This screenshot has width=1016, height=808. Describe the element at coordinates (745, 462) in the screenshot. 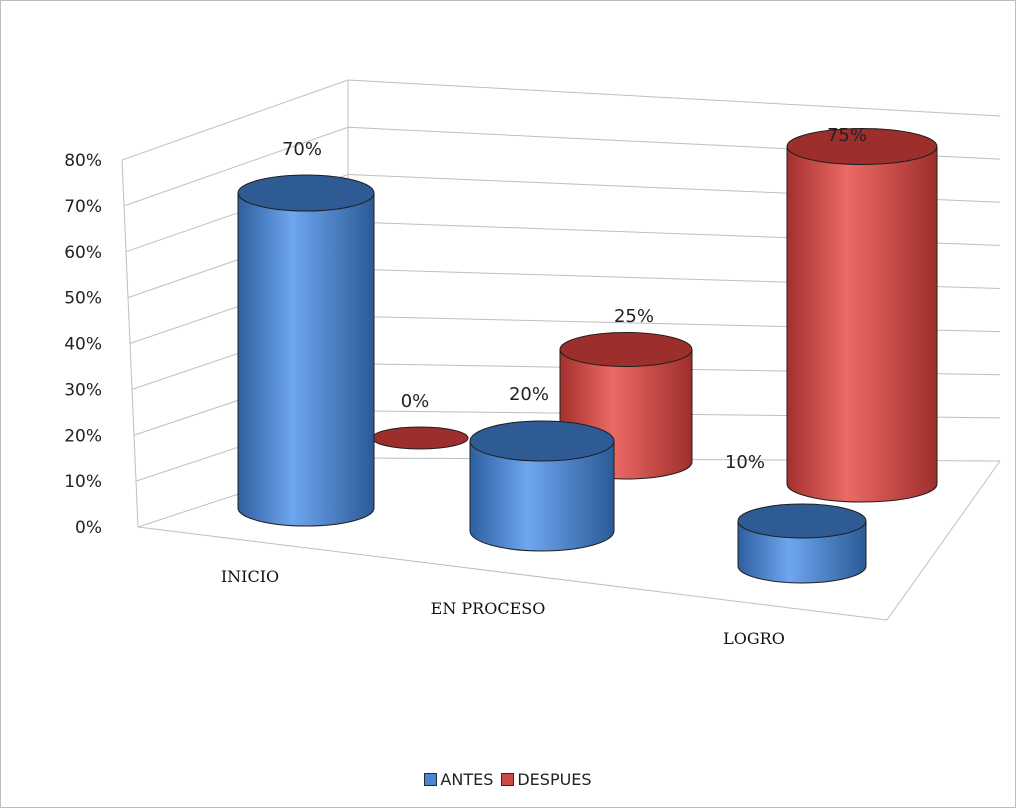

I see `data-label-antes: 10%` at that location.